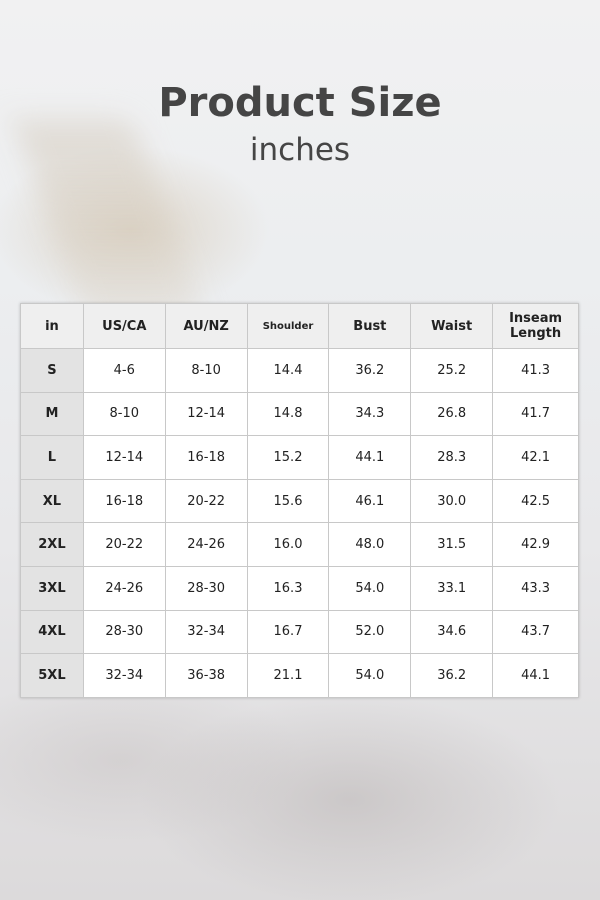  What do you see at coordinates (300, 103) in the screenshot?
I see `page-title: Product Size` at bounding box center [300, 103].